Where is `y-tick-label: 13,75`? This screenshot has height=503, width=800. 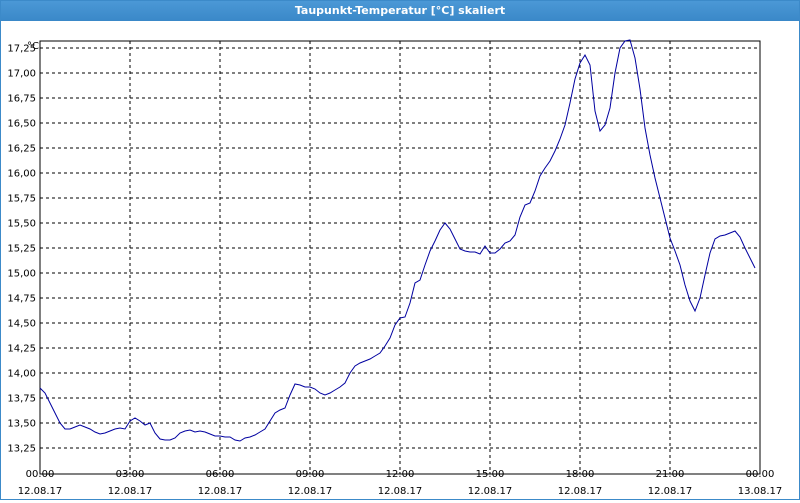
y-tick-label: 13,75 is located at coordinates (21, 399).